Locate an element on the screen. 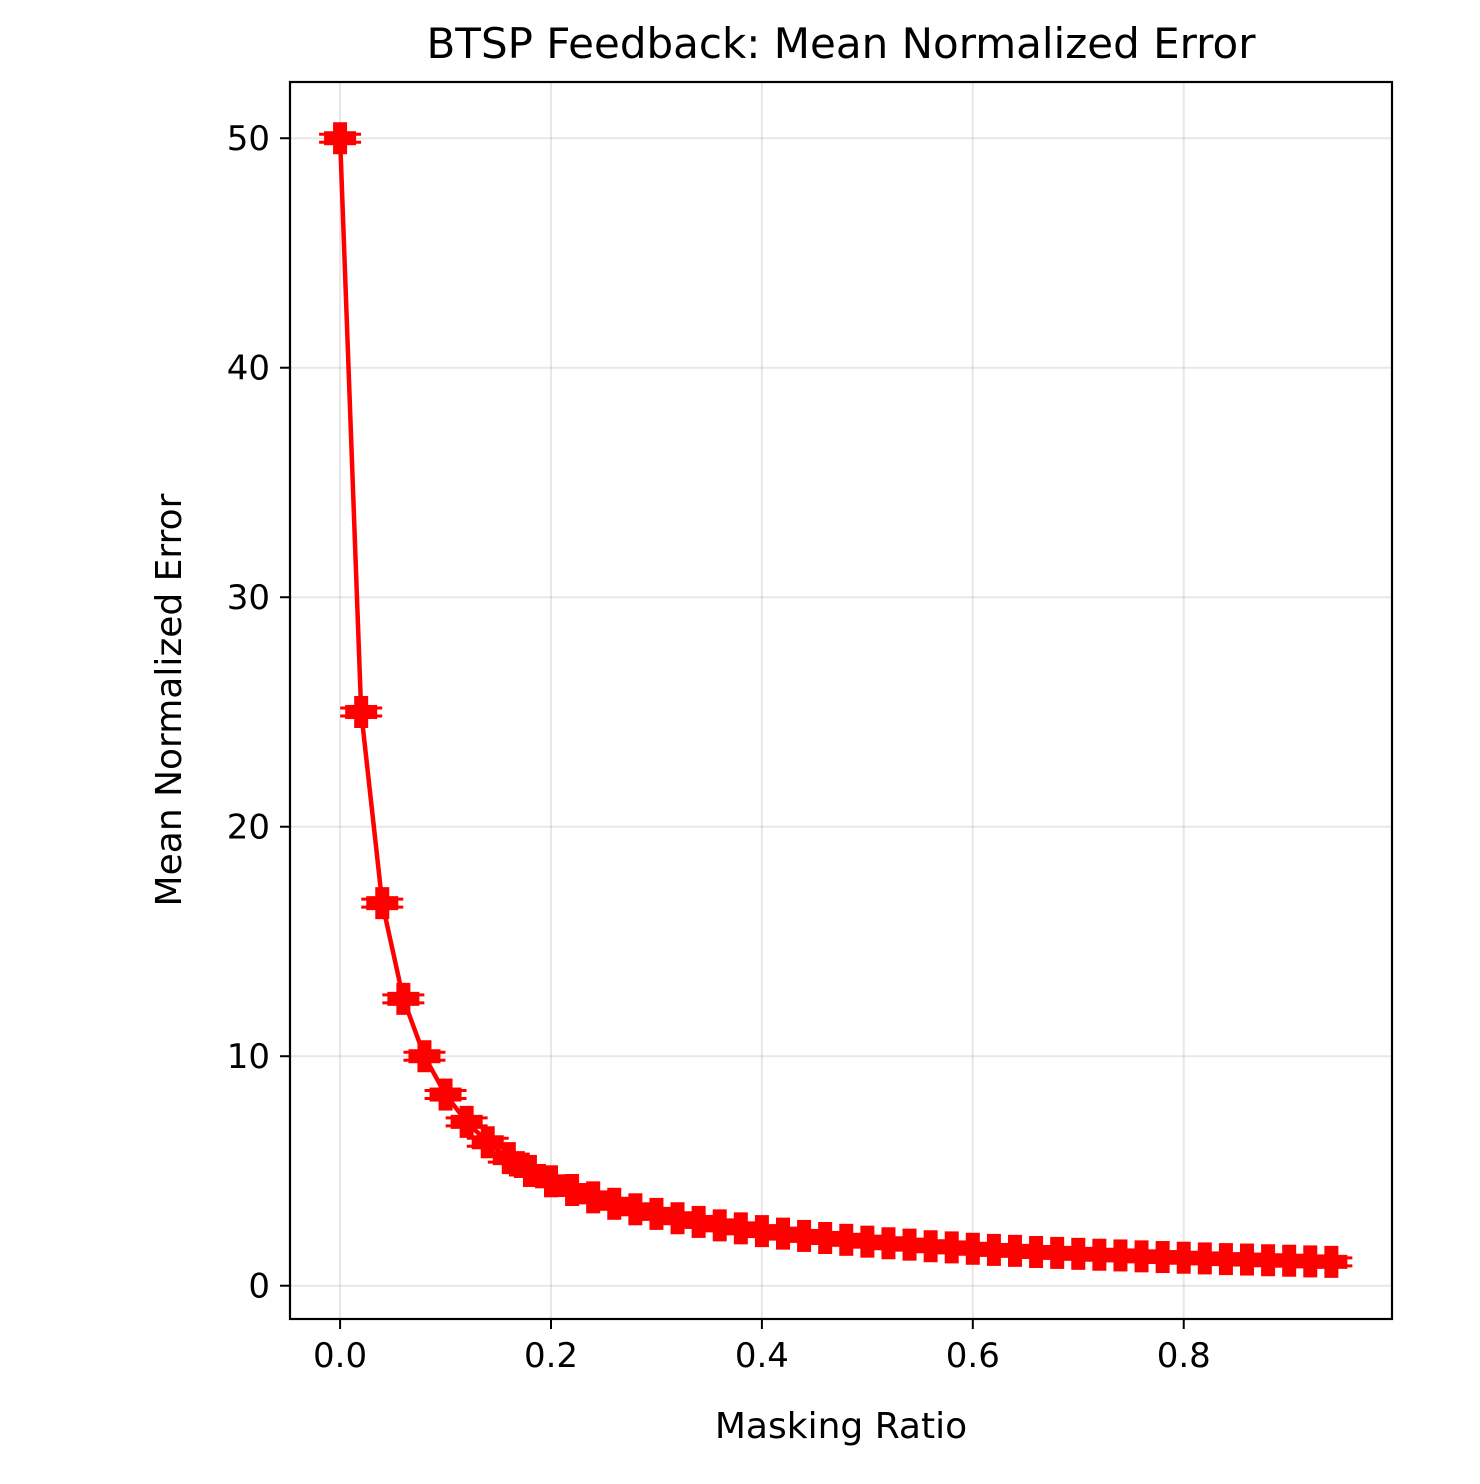  x-tick-label: 0.2 is located at coordinates (551, 1356).